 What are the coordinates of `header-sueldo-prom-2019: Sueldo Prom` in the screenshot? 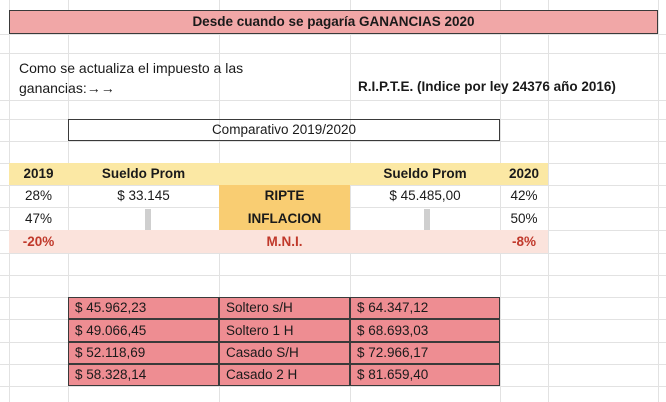 It's located at (143, 174).